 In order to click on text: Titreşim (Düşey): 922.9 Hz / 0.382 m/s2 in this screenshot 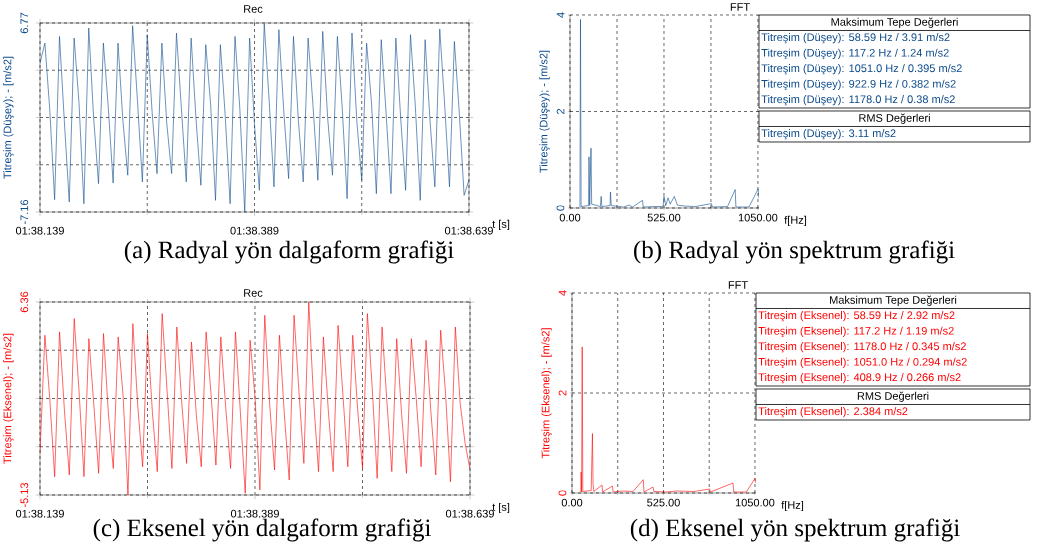, I will do `click(858, 84)`.